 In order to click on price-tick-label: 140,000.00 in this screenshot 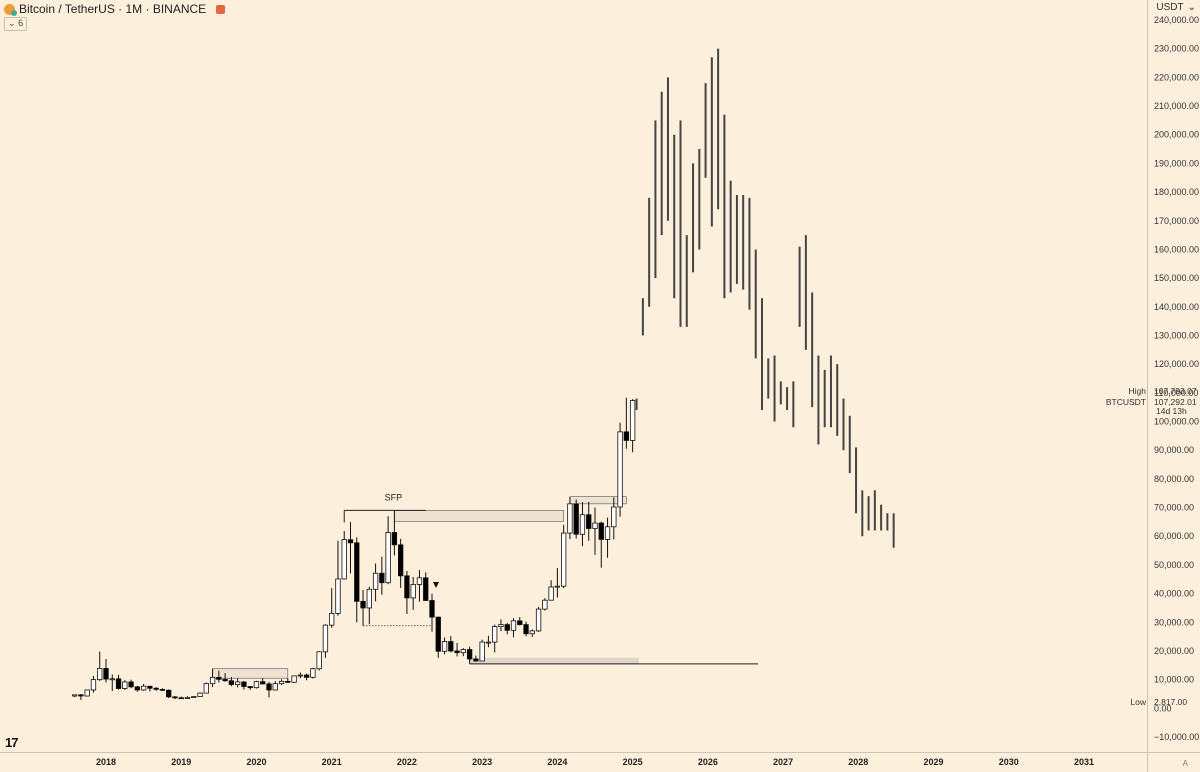, I will do `click(1176, 307)`.